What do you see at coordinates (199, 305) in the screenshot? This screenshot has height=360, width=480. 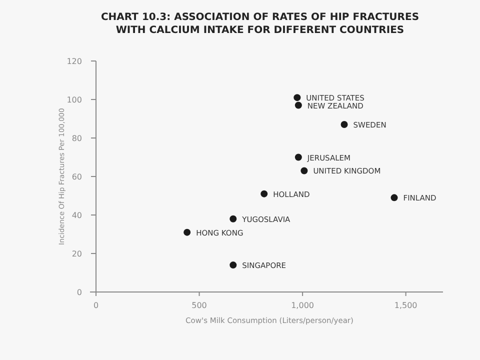 I see `x-tick-label: 500` at bounding box center [199, 305].